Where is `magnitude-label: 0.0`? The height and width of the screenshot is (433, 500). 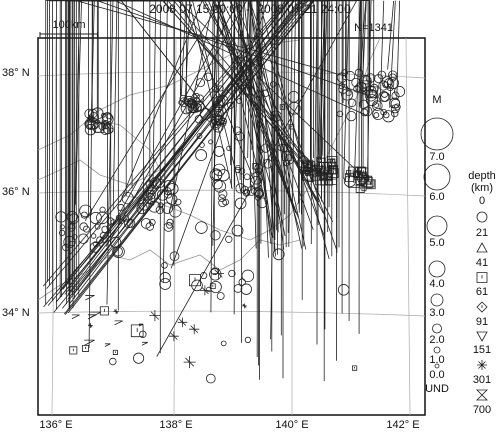
magnitude-label: 0.0 is located at coordinates (436, 375).